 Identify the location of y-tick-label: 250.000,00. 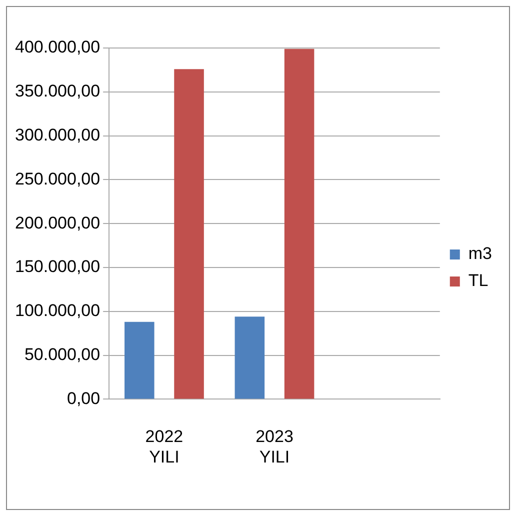
(57, 178).